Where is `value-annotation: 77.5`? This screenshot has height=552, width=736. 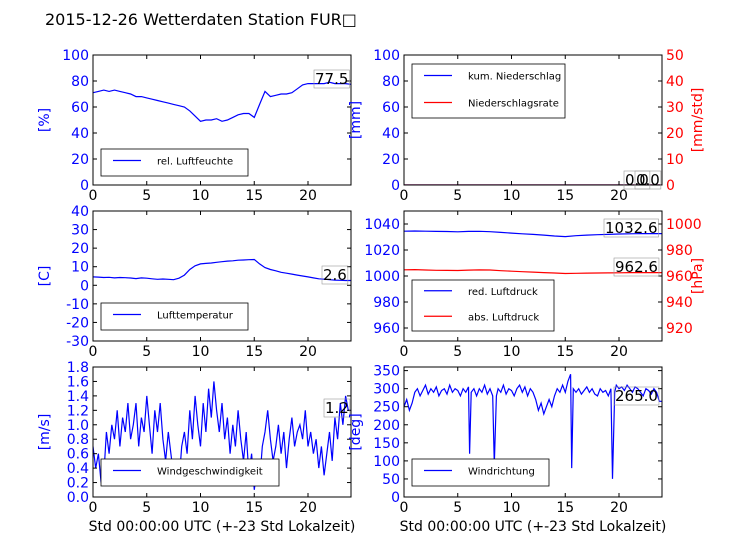 value-annotation: 77.5 is located at coordinates (331, 79).